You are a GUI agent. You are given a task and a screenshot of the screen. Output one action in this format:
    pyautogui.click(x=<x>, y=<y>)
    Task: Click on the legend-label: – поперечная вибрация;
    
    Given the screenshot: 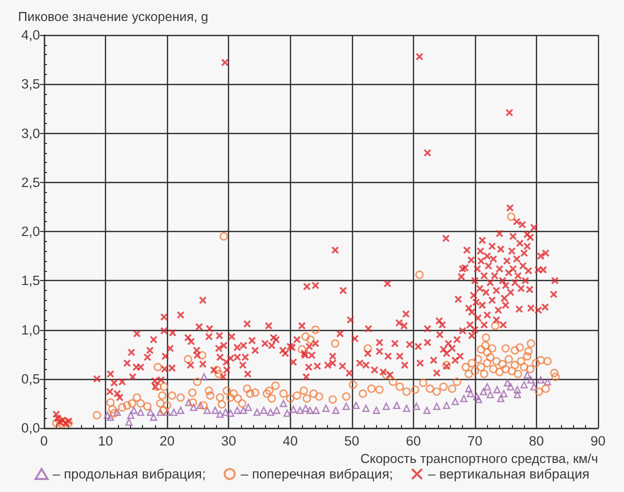 What is the action you would take?
    pyautogui.click(x=317, y=474)
    